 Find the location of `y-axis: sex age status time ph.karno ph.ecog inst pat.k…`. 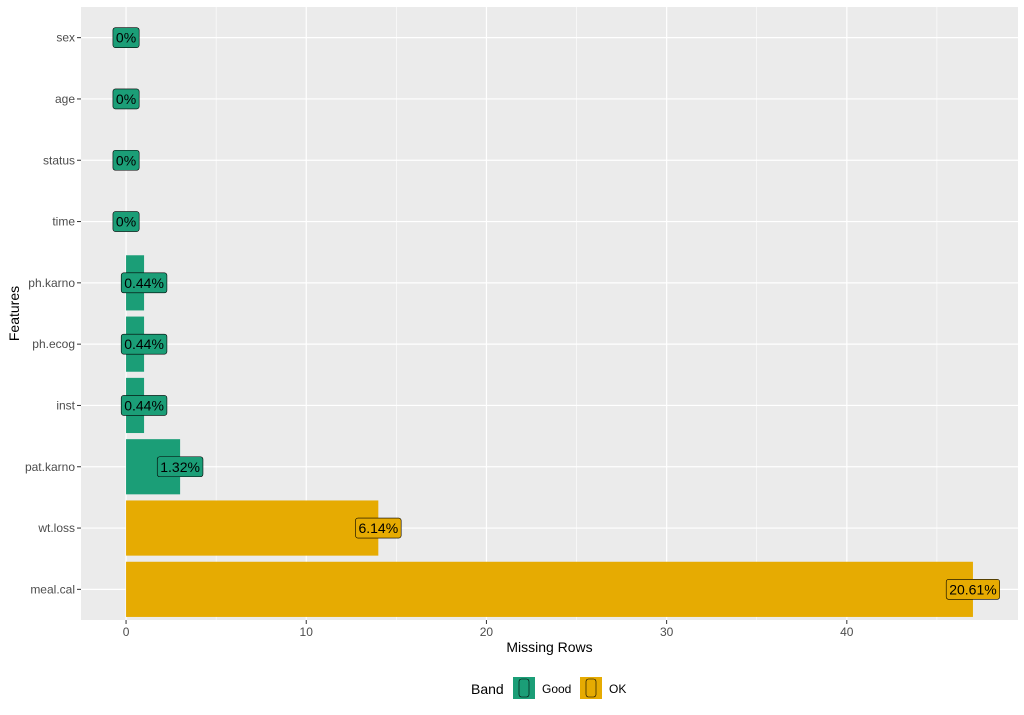

y-axis: sex age status time ph.karno ph.ecog inst pat.k… is located at coordinates (53, 313).